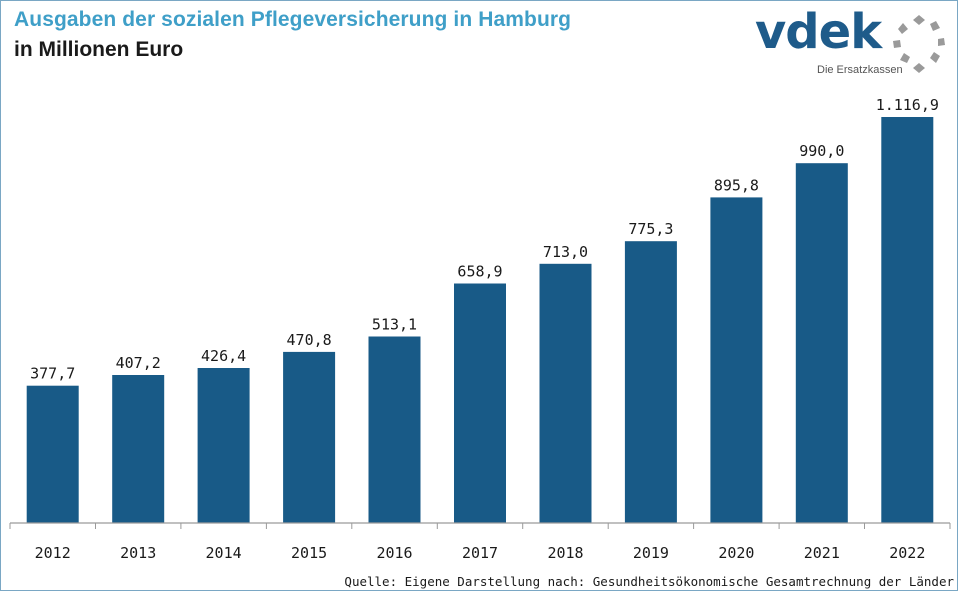 The width and height of the screenshot is (960, 593). I want to click on value-label-2014: 426,4, so click(223, 356).